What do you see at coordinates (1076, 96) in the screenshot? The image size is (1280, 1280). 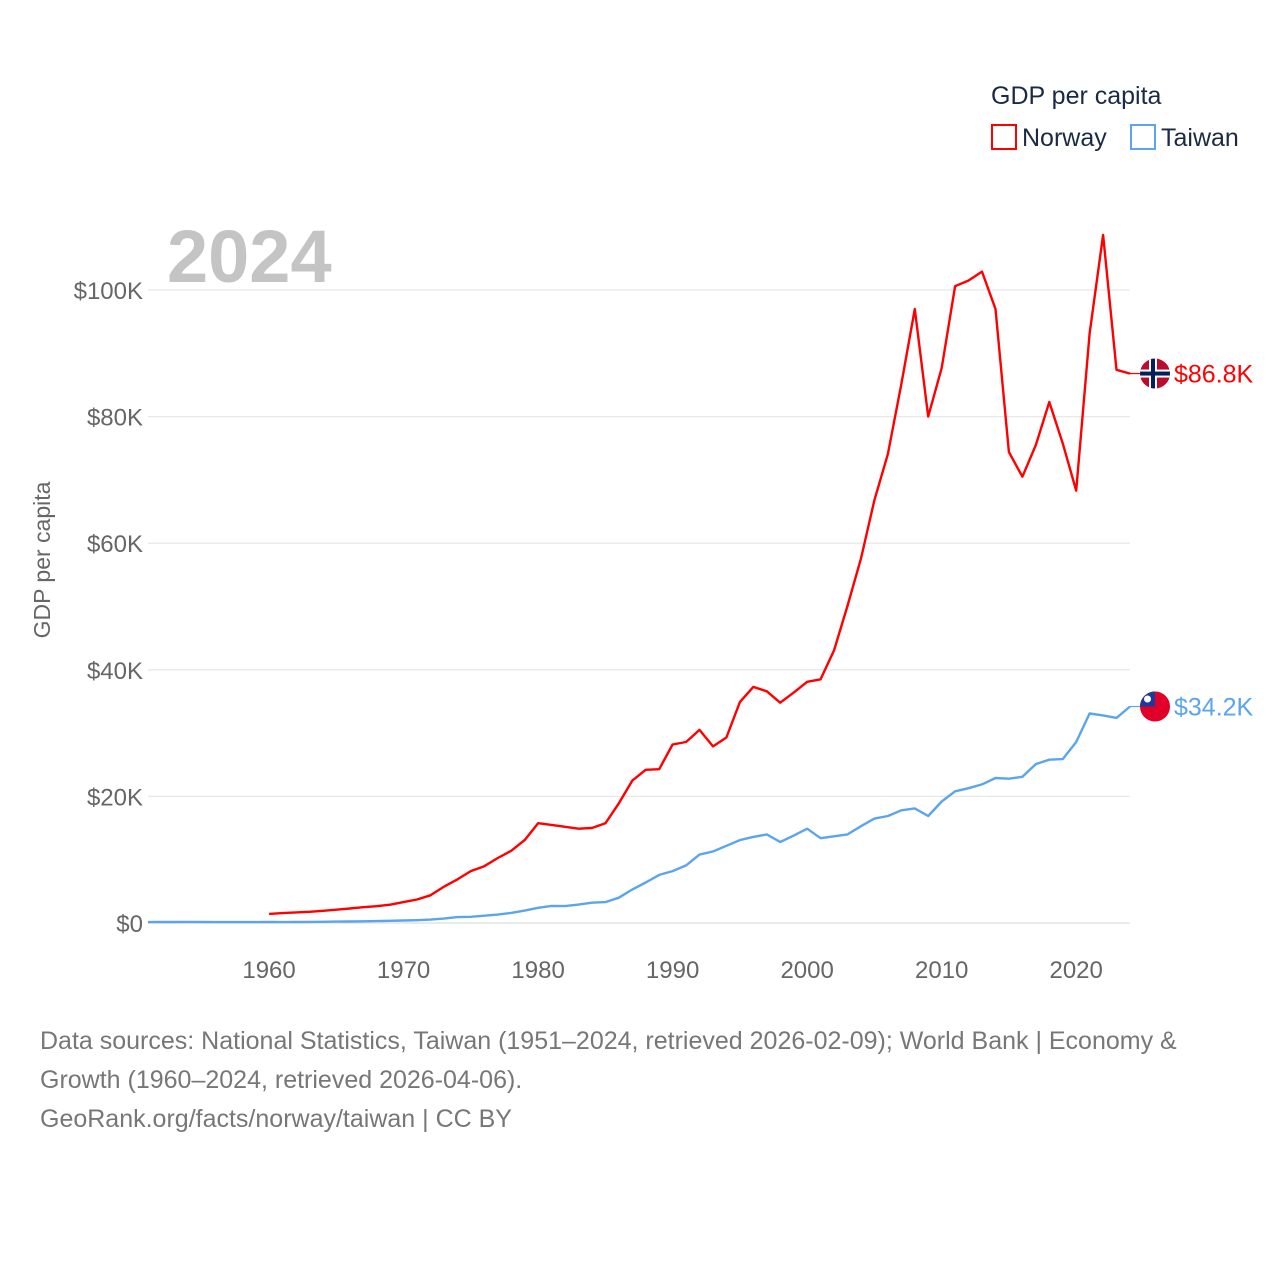 I see `legend-title: GDP per capita` at bounding box center [1076, 96].